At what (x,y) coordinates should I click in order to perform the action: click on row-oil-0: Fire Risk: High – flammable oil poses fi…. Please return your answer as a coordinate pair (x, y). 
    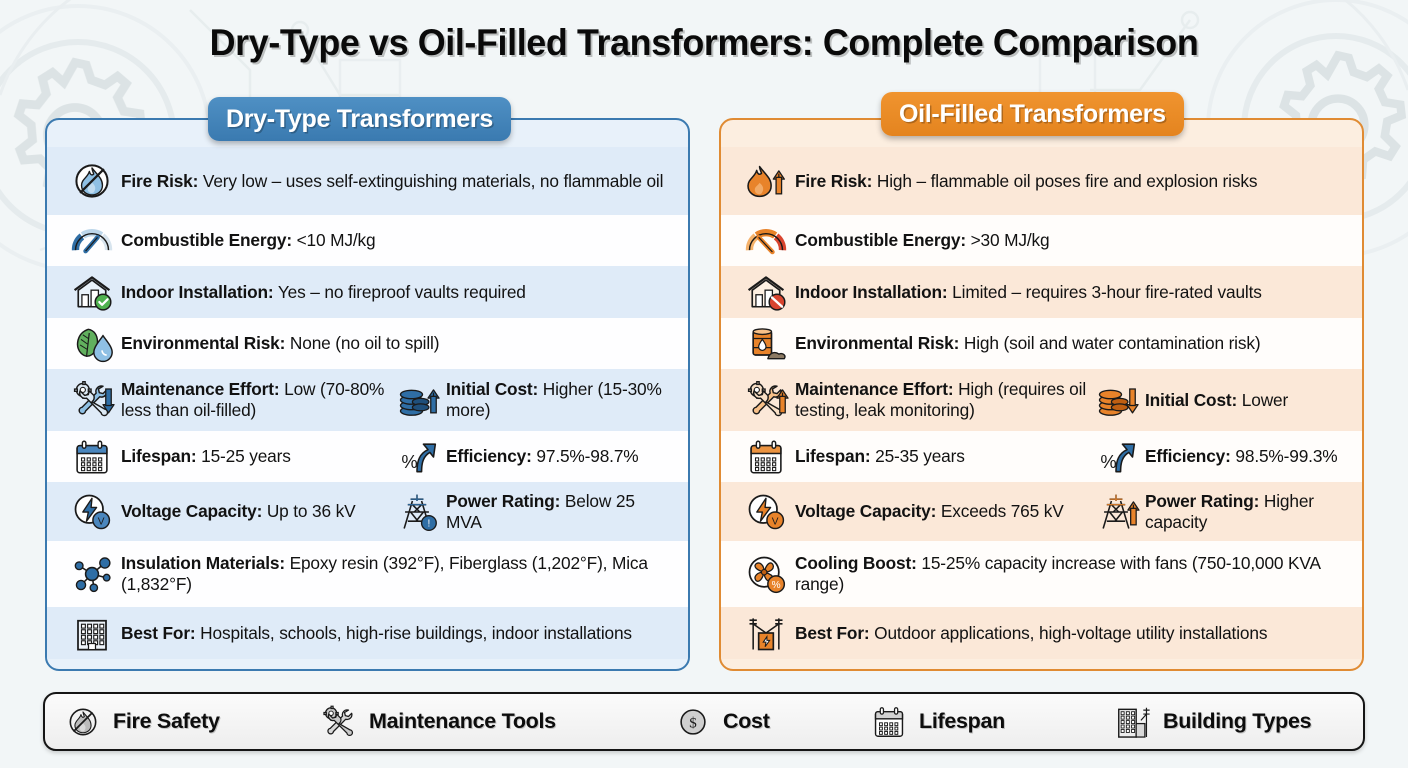
    Looking at the image, I should click on (1041, 181).